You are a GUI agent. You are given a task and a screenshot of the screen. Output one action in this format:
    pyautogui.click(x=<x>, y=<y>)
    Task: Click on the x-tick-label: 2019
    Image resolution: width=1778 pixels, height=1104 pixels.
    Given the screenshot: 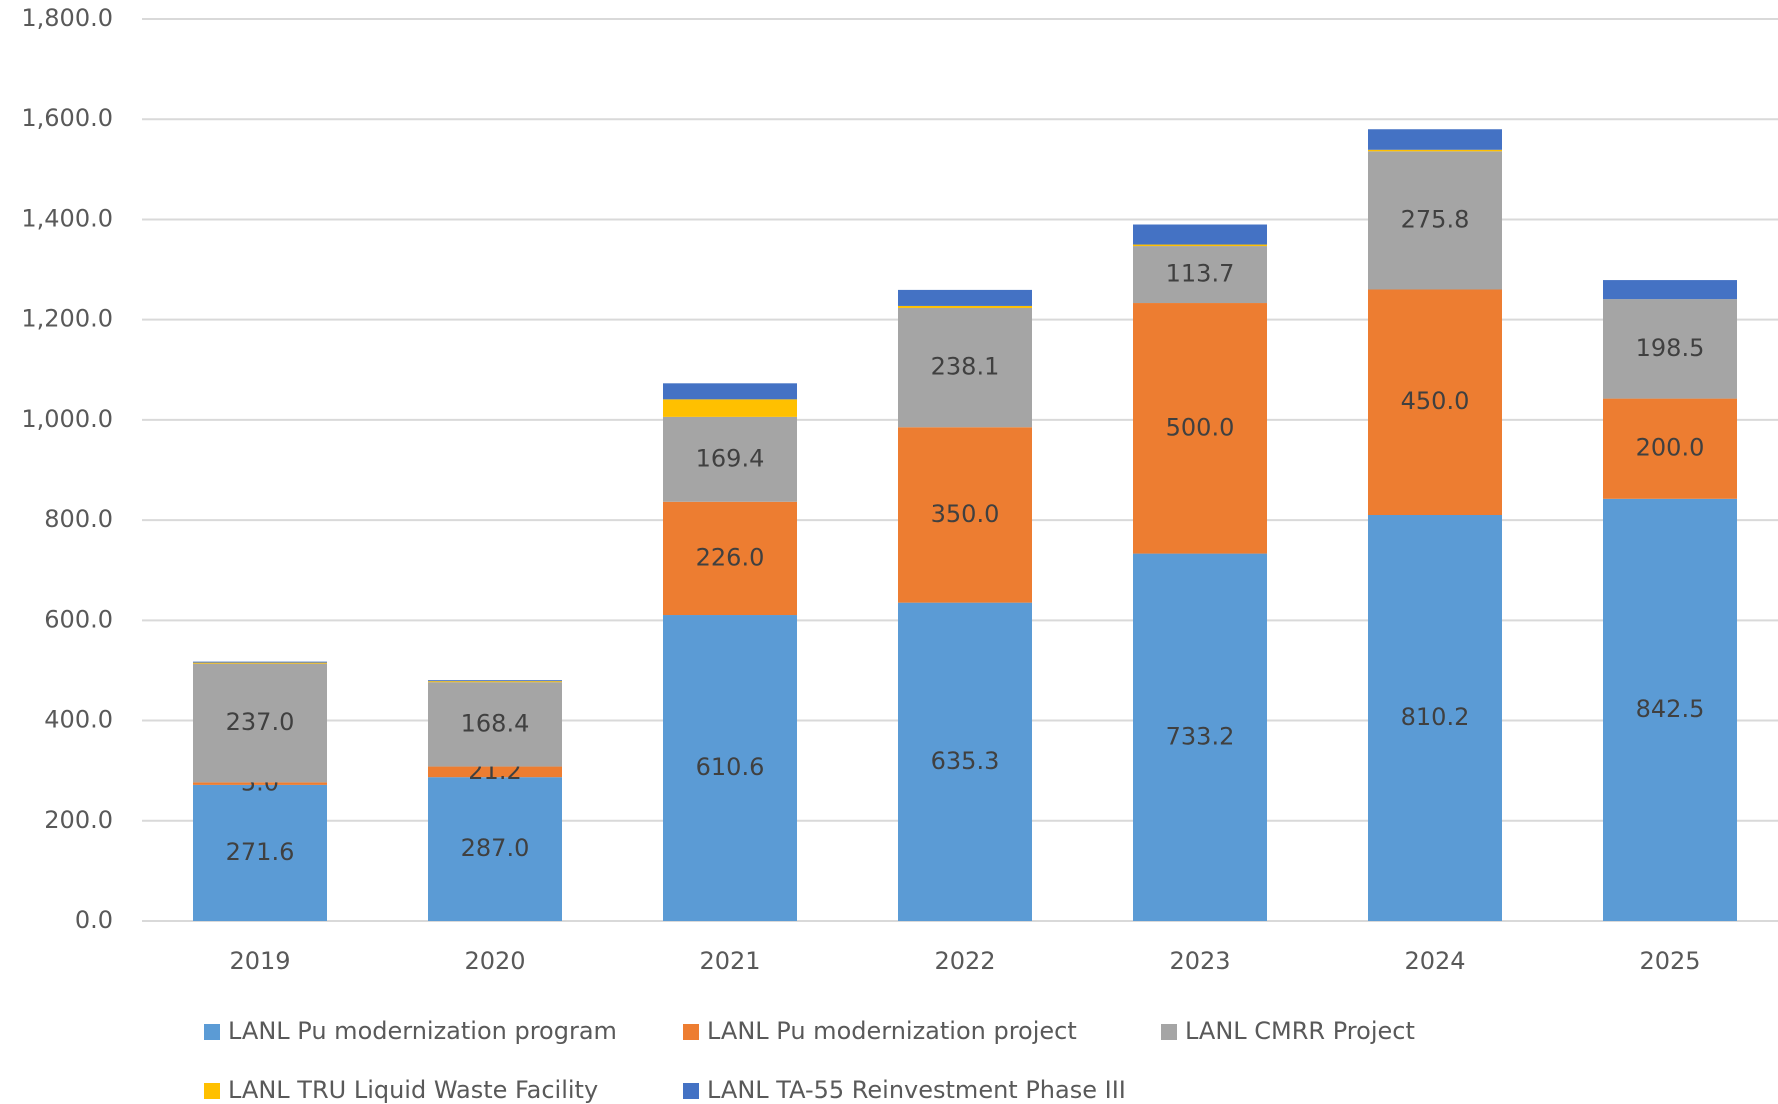 What is the action you would take?
    pyautogui.click(x=259, y=961)
    